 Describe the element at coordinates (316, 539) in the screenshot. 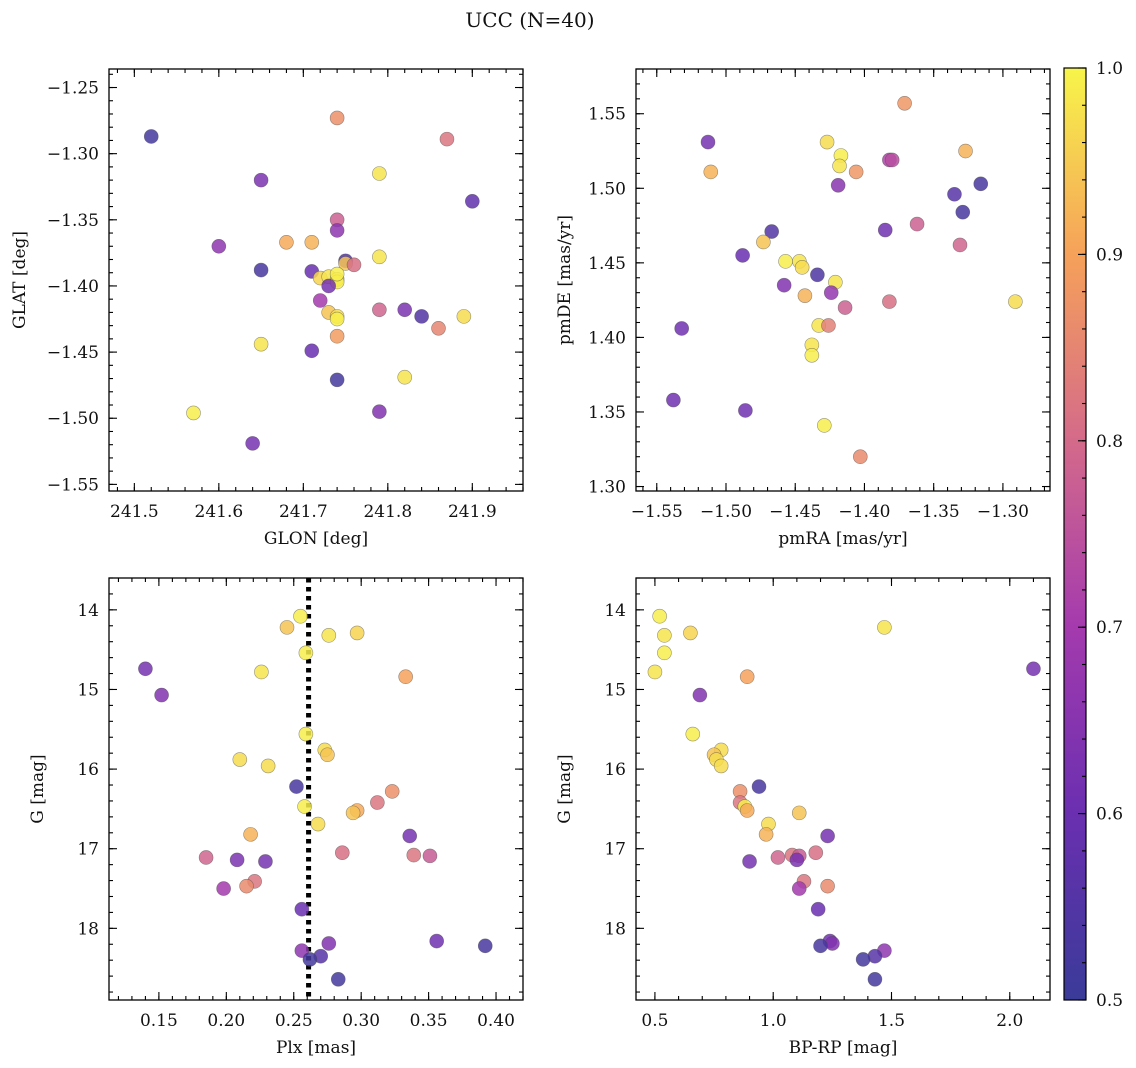

I see `x-axis-label: GLON [deg]` at that location.